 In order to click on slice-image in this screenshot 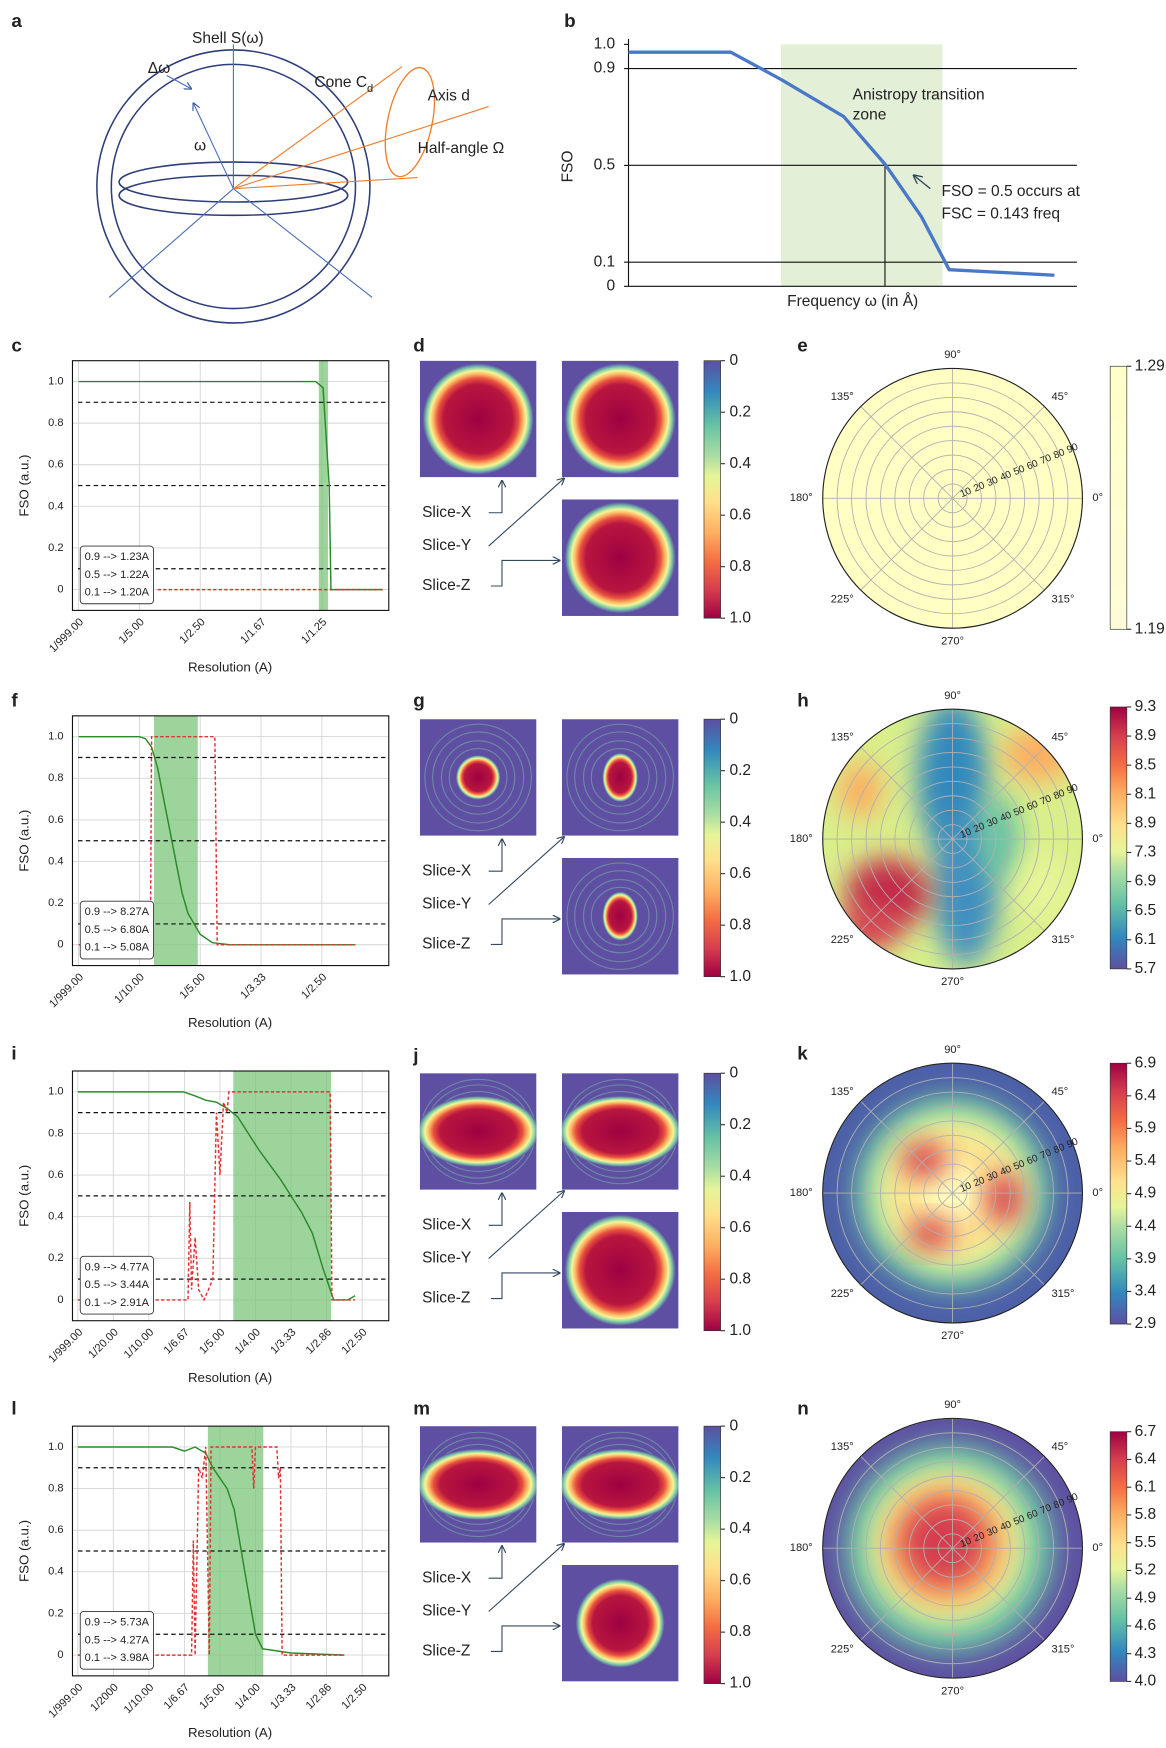, I will do `click(620, 777)`.